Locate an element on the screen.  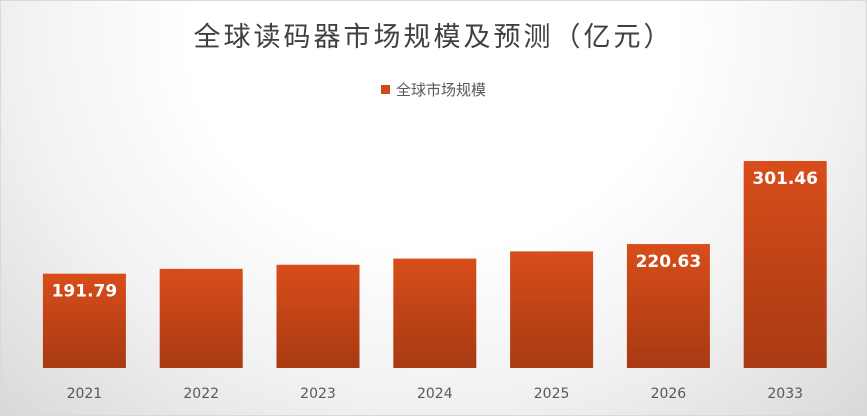
bar-2022 is located at coordinates (201, 318).